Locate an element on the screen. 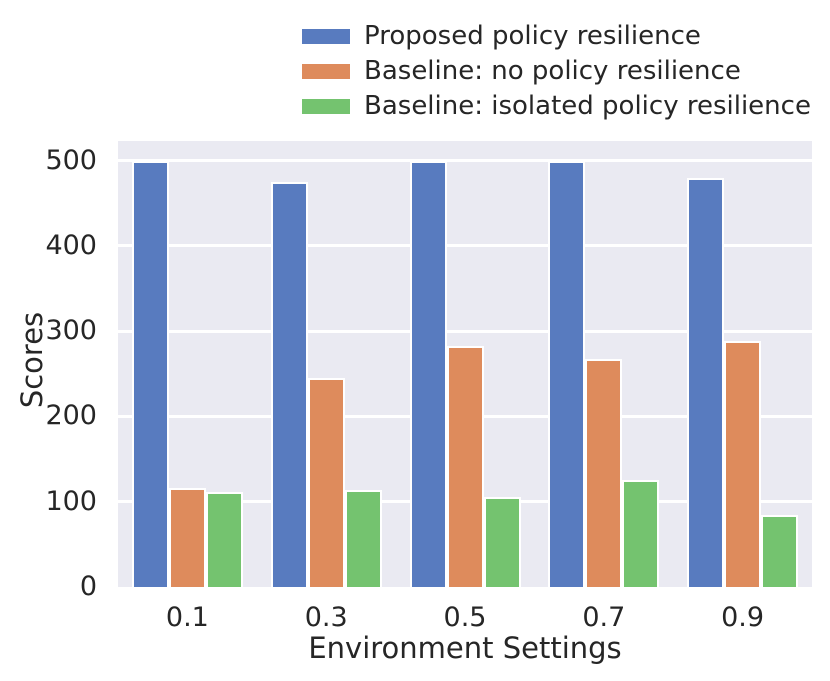 Image resolution: width=830 pixels, height=681 pixels. y-tick-label: 100 is located at coordinates (71, 501).